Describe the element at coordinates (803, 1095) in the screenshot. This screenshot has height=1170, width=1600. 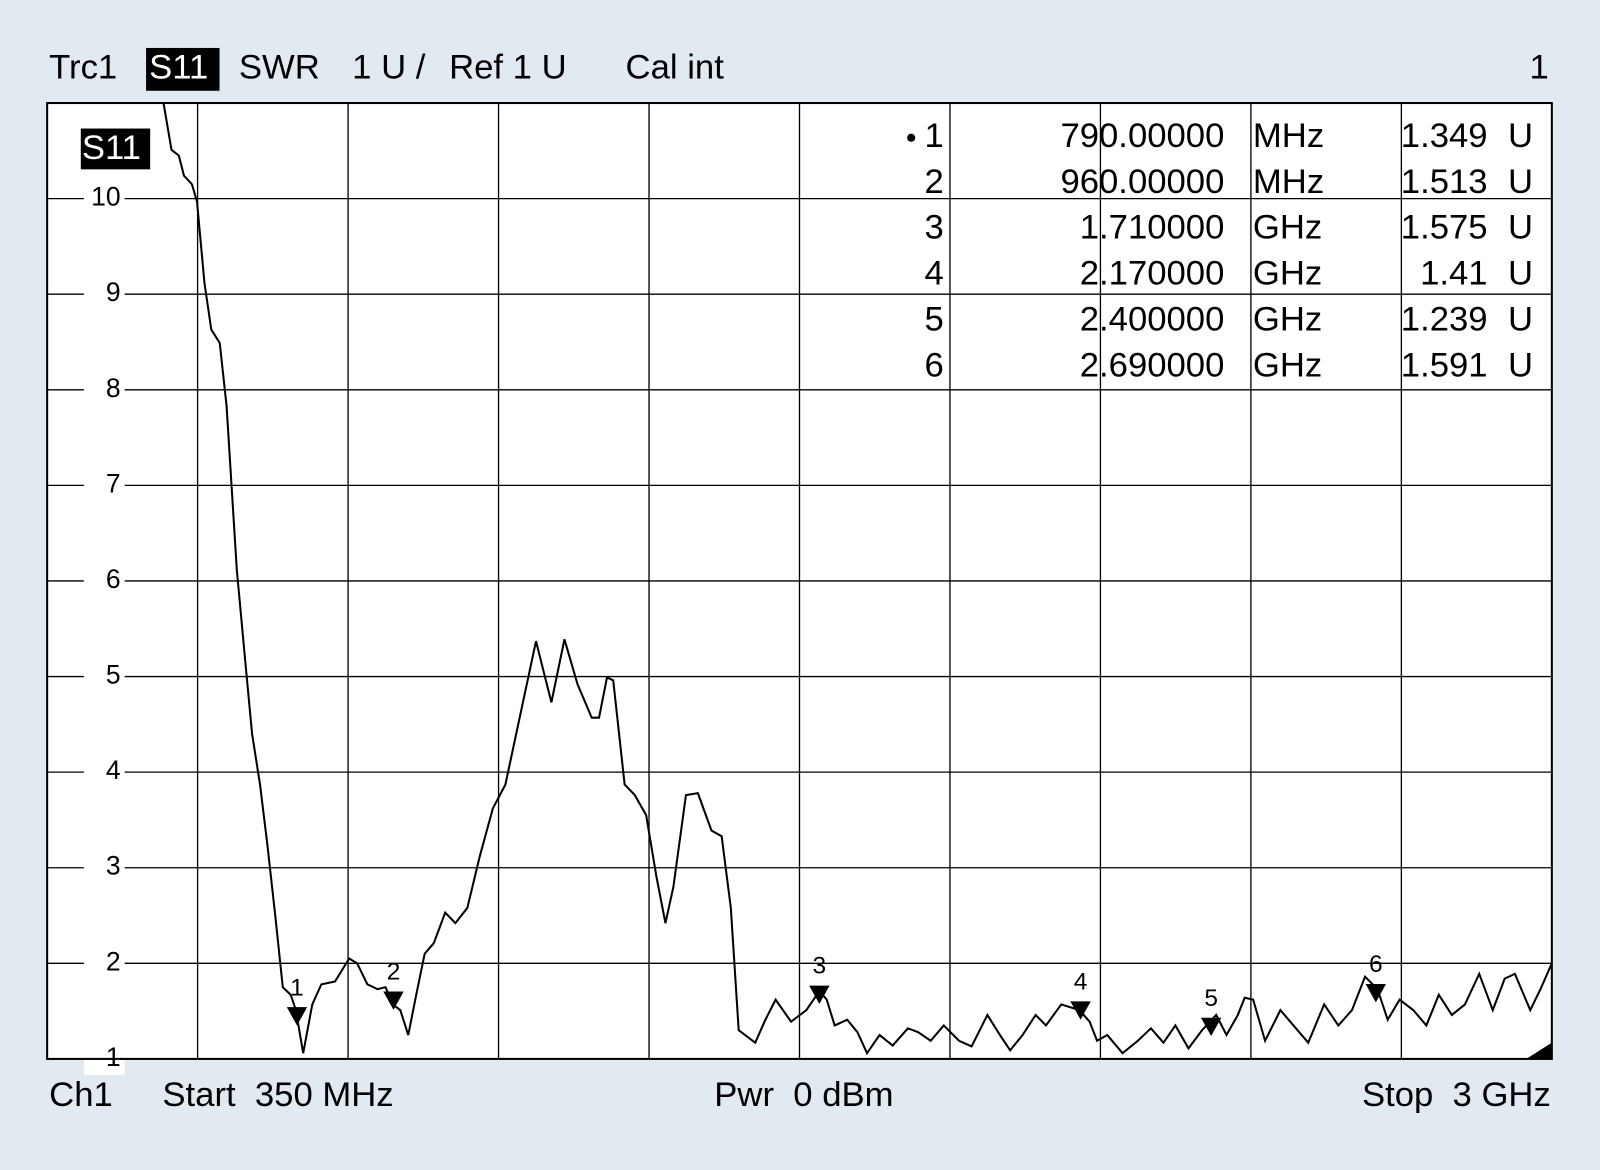
I see `footer-power: Pwr 0 dBm` at that location.